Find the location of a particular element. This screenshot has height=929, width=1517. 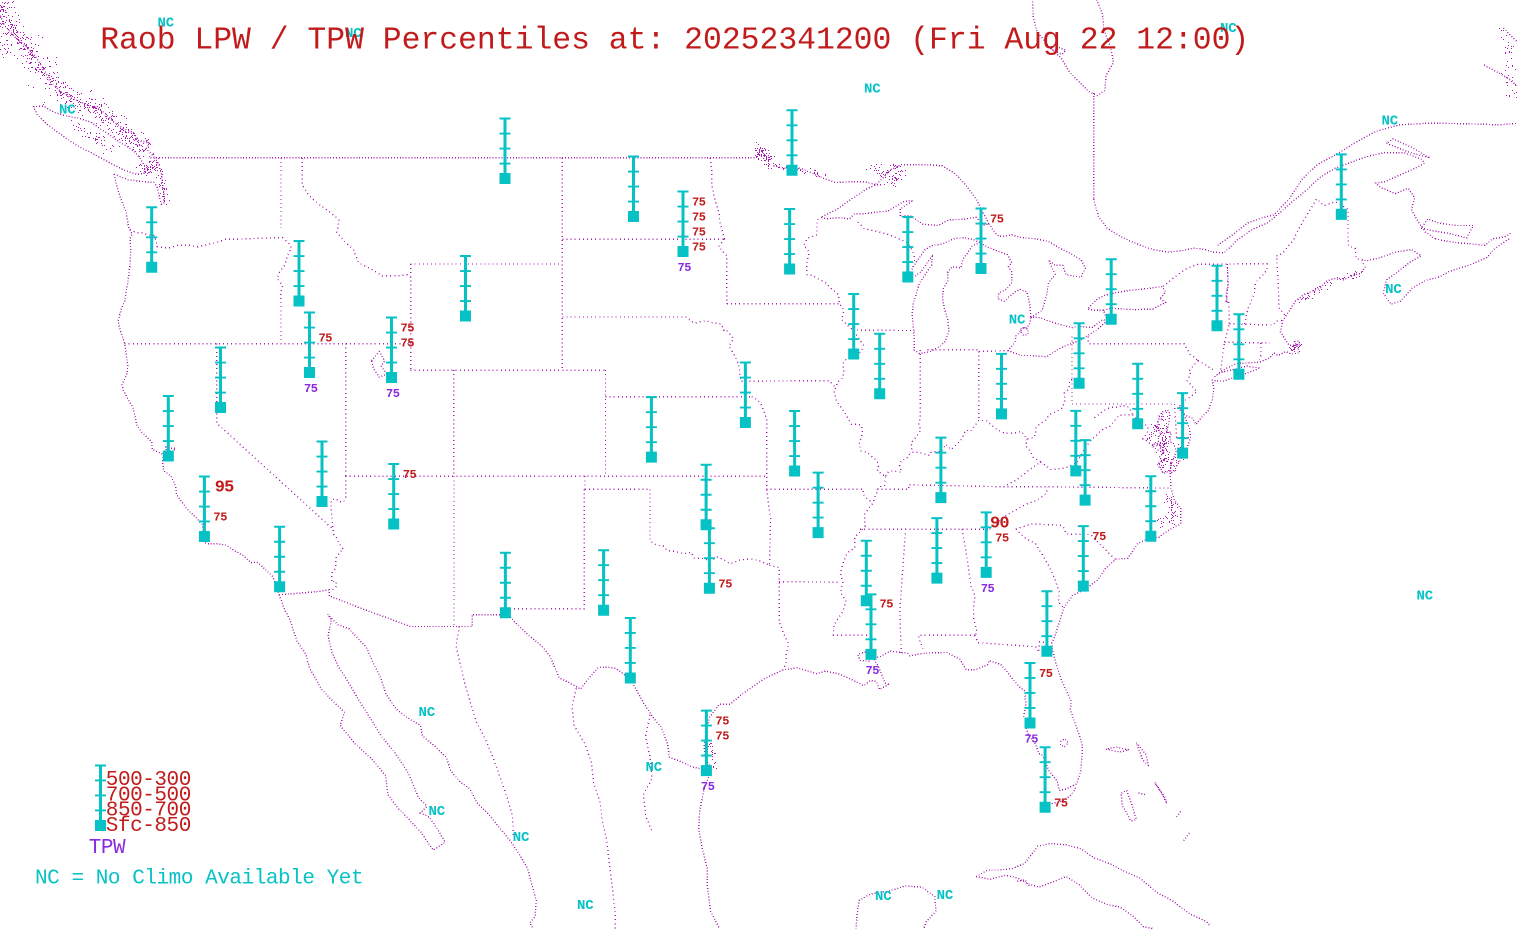

svg-text: 850-700 is located at coordinates (148, 811).